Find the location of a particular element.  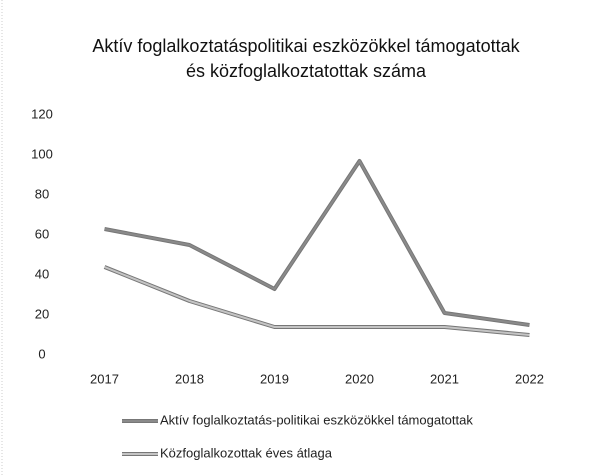

y-tick-label: 120 is located at coordinates (42, 113).